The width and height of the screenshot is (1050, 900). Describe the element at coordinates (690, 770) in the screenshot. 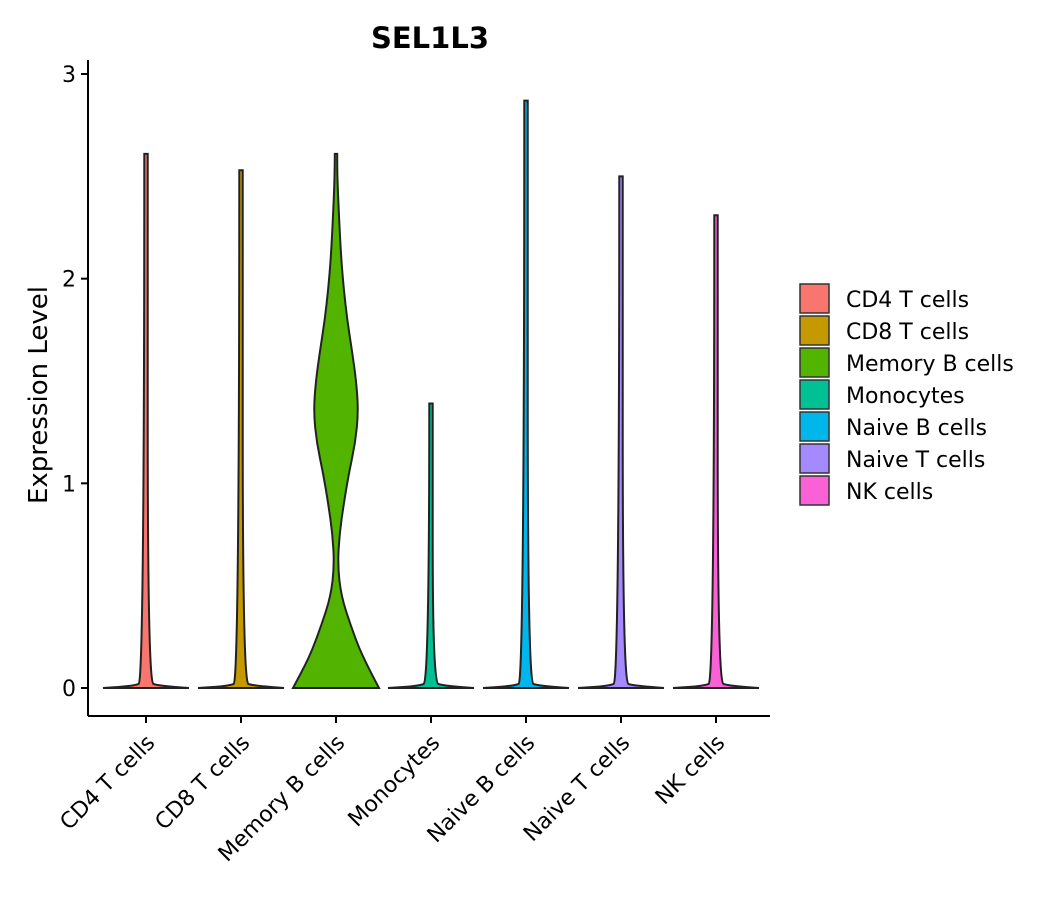

I see `x-tick-label: NK cells` at that location.